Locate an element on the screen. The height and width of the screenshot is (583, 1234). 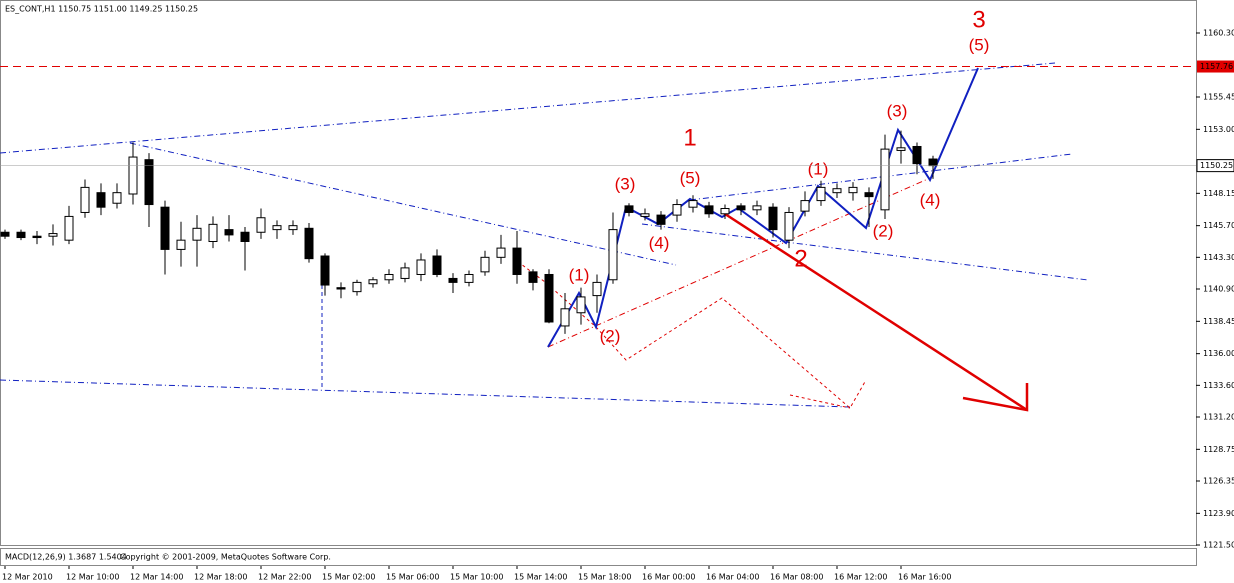
indicator-label: MACD(12,26,9) 1.3687 1.5404 is located at coordinates (66, 557).